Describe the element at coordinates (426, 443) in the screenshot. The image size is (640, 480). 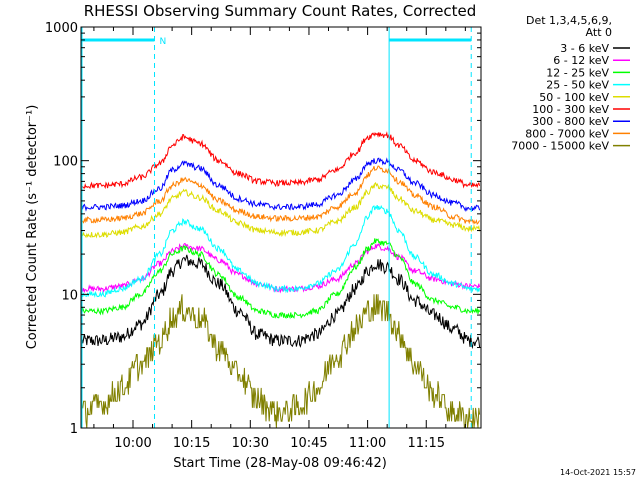
I see `x-tick-label: 11:15` at that location.